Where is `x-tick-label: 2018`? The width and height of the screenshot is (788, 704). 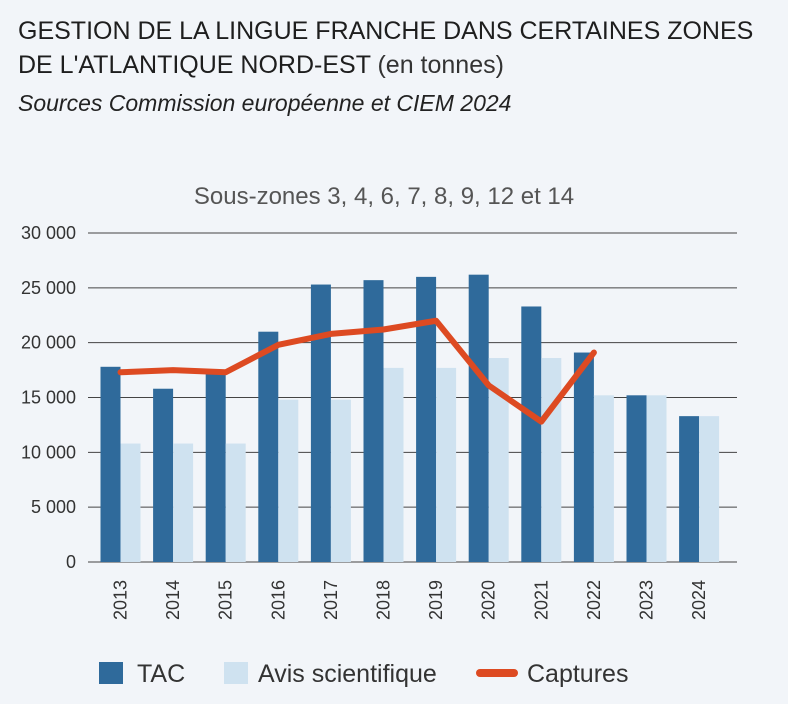
x-tick-label: 2018 is located at coordinates (384, 600).